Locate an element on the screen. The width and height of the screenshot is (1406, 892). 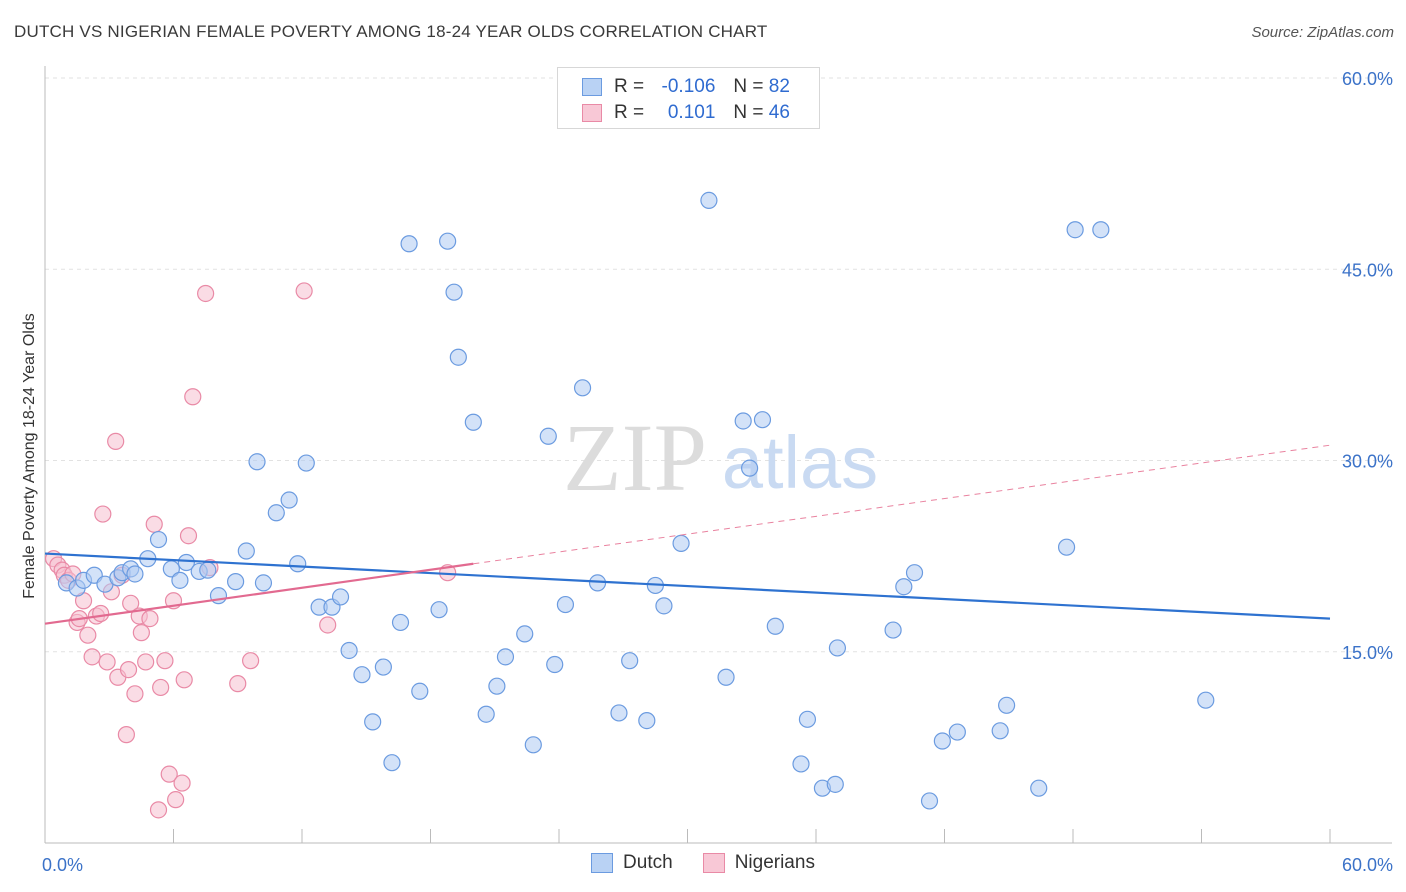
x-tick-label: 60.0% is located at coordinates (1367, 865).